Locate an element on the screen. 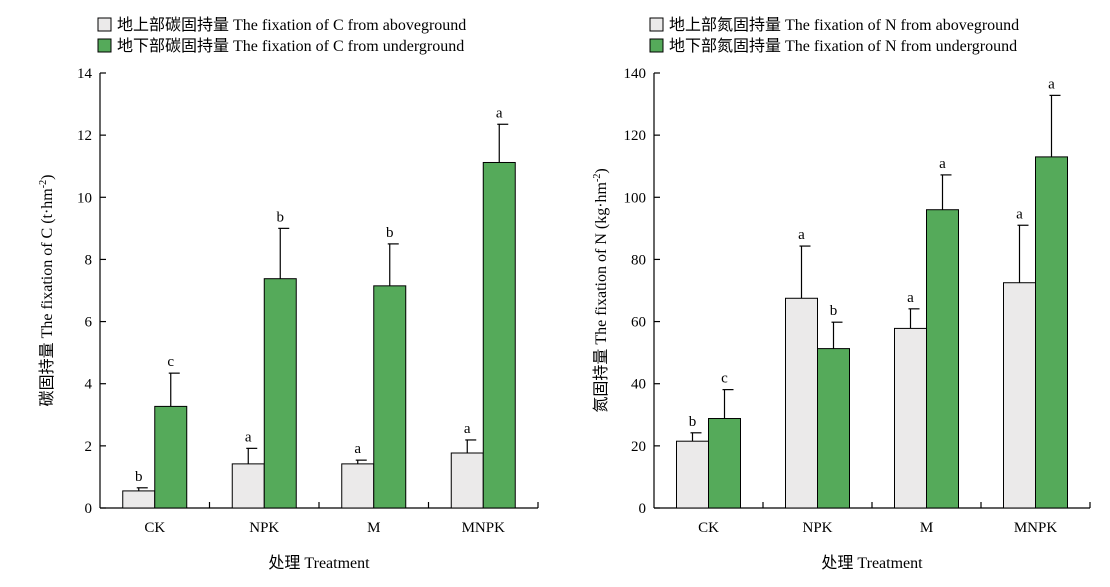  y-tick-label: 14 is located at coordinates (85, 74).